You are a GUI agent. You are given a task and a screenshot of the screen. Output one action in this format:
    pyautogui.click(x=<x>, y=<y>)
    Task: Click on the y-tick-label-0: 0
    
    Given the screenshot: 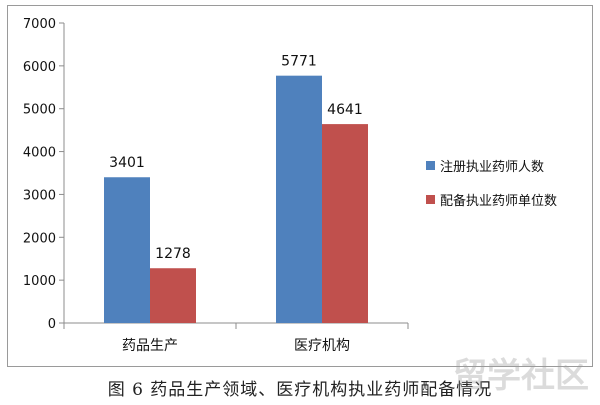 What is the action you would take?
    pyautogui.click(x=52, y=324)
    